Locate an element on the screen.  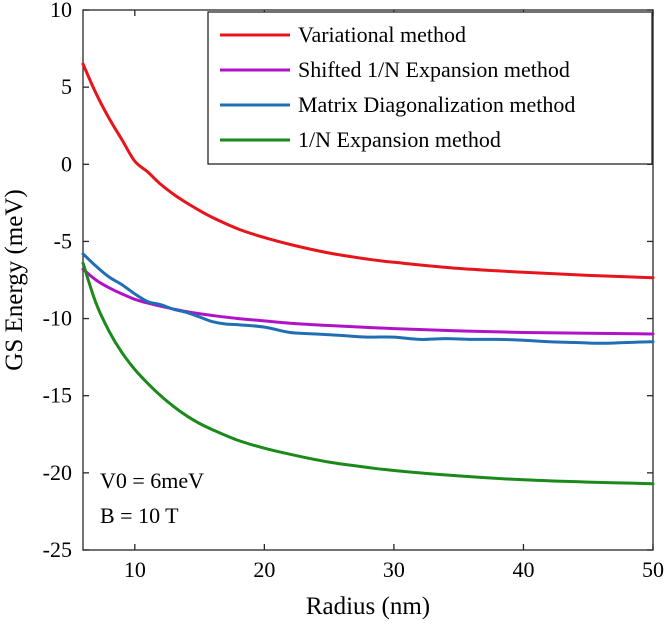
x-tick-label: 20 is located at coordinates (264, 569).